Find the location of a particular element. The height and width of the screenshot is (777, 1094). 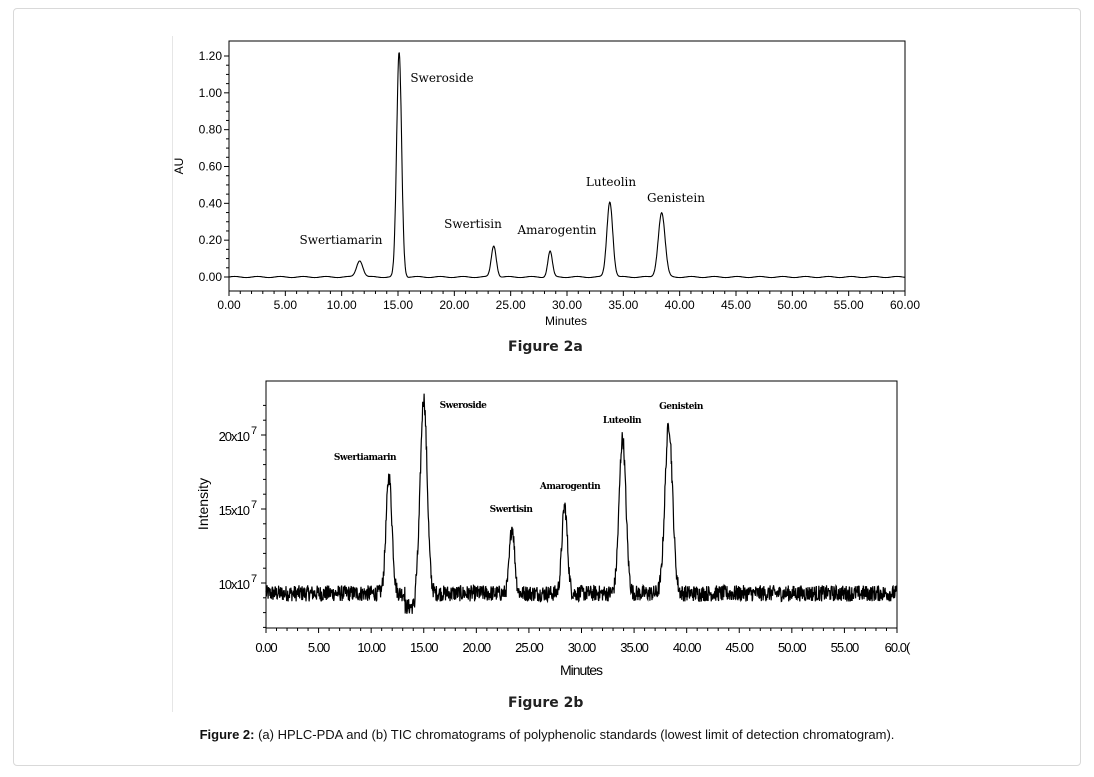

panel-a-x-tick-label: 55.00 is located at coordinates (849, 305).